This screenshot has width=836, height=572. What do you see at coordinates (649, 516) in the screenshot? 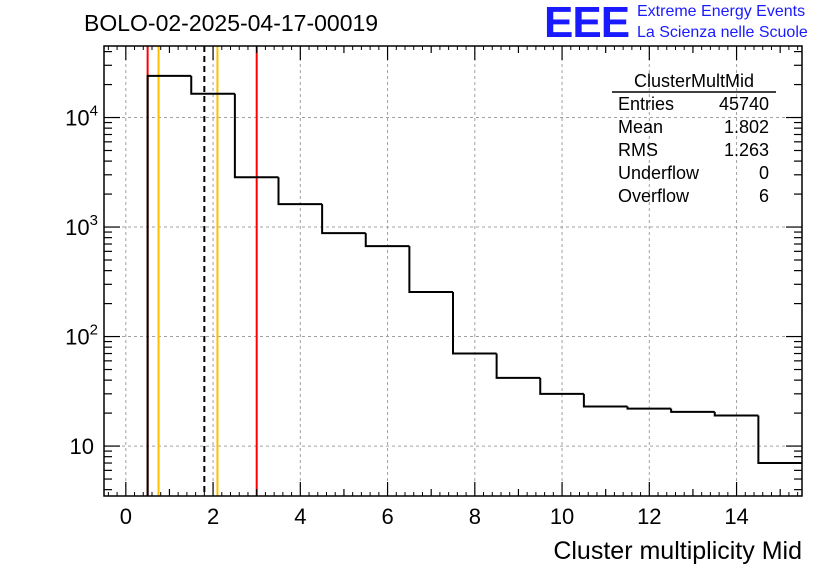
I see `x-tick-label: 12` at bounding box center [649, 516].